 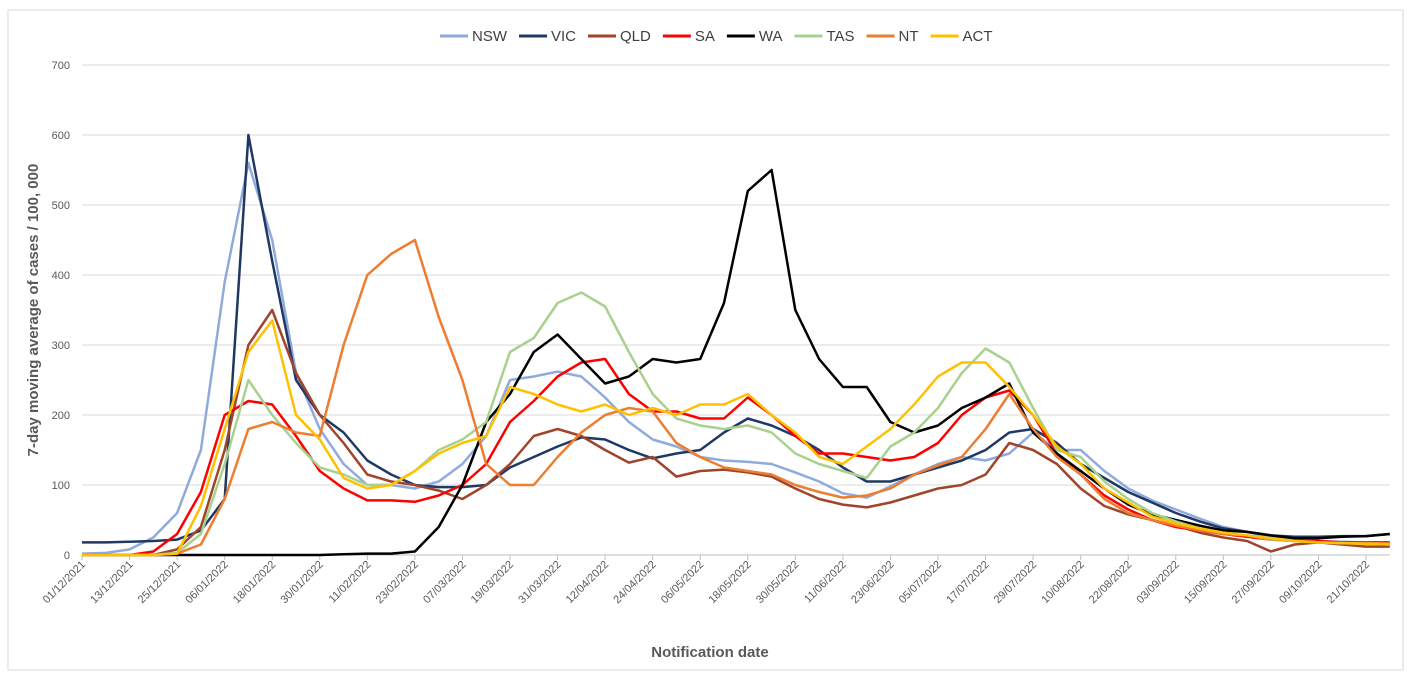 What do you see at coordinates (1110, 582) in the screenshot?
I see `x-tick-label: 22/08/2022` at bounding box center [1110, 582].